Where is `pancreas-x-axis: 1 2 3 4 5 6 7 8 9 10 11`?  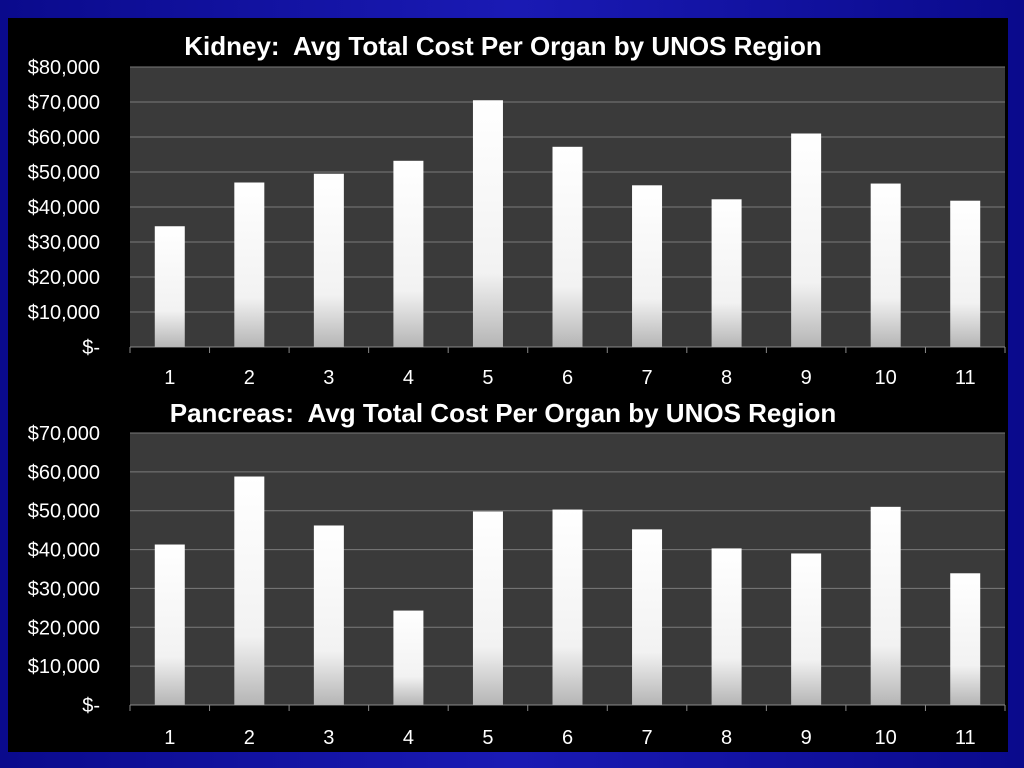 pancreas-x-axis: 1 2 3 4 5 6 7 8 9 10 11 is located at coordinates (567, 727).